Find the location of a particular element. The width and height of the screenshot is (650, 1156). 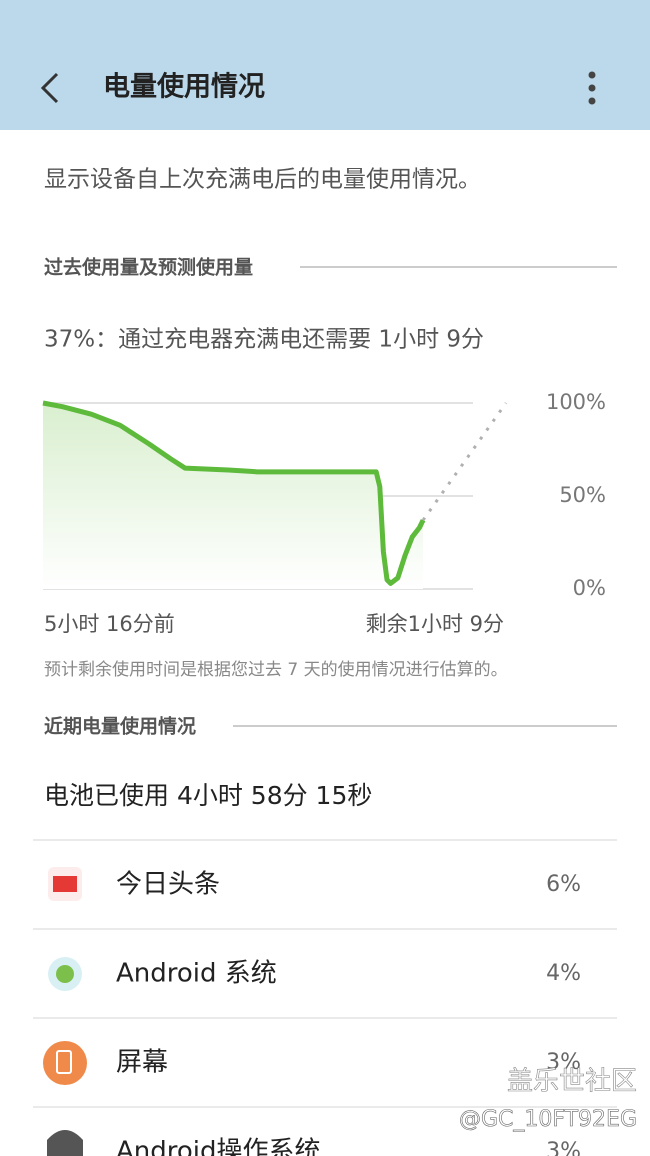

page-title: 电量使用情况 is located at coordinates (184, 87).